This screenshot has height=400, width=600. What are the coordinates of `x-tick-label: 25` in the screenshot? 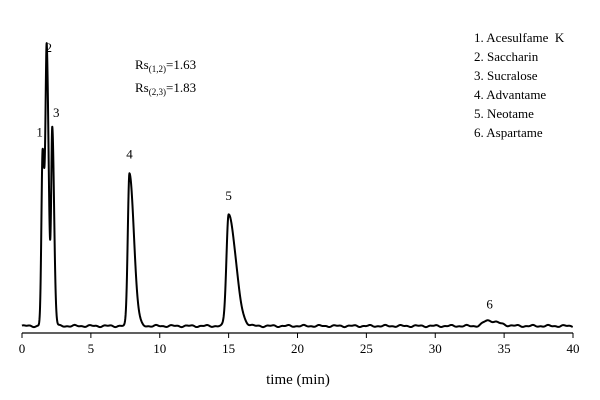 It's located at (366, 348).